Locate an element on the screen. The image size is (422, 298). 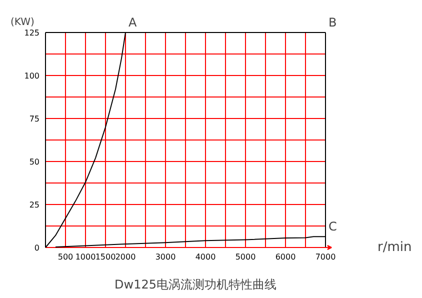
y-axis-title: (KW) is located at coordinates (22, 22).